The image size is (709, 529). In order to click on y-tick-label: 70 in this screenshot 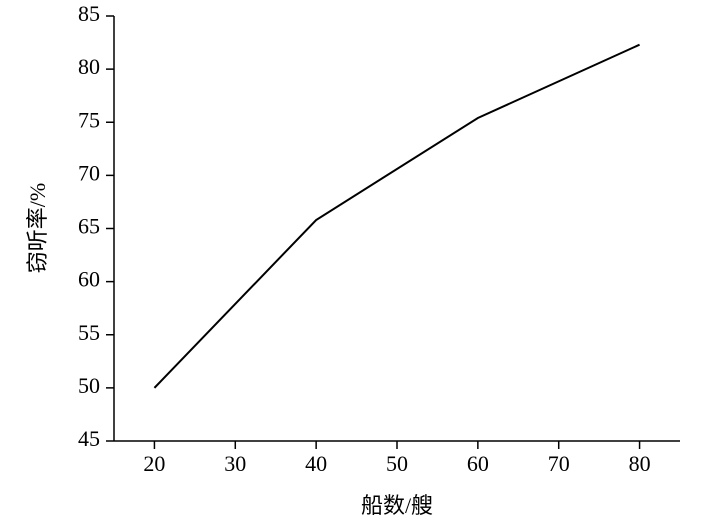, I will do `click(89, 172)`.